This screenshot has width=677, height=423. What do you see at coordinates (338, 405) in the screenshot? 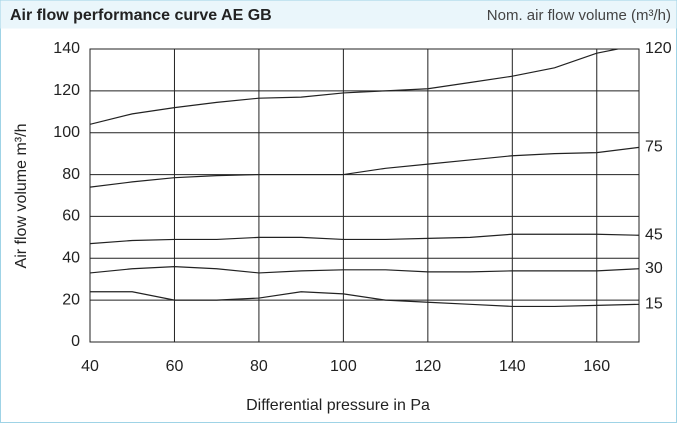
I see `x-axis-label: Differential pressure in Pa` at bounding box center [338, 405].